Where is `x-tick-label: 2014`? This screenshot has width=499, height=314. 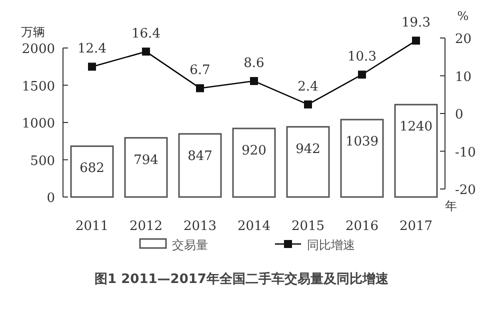
x-tick-label: 2014 is located at coordinates (254, 226).